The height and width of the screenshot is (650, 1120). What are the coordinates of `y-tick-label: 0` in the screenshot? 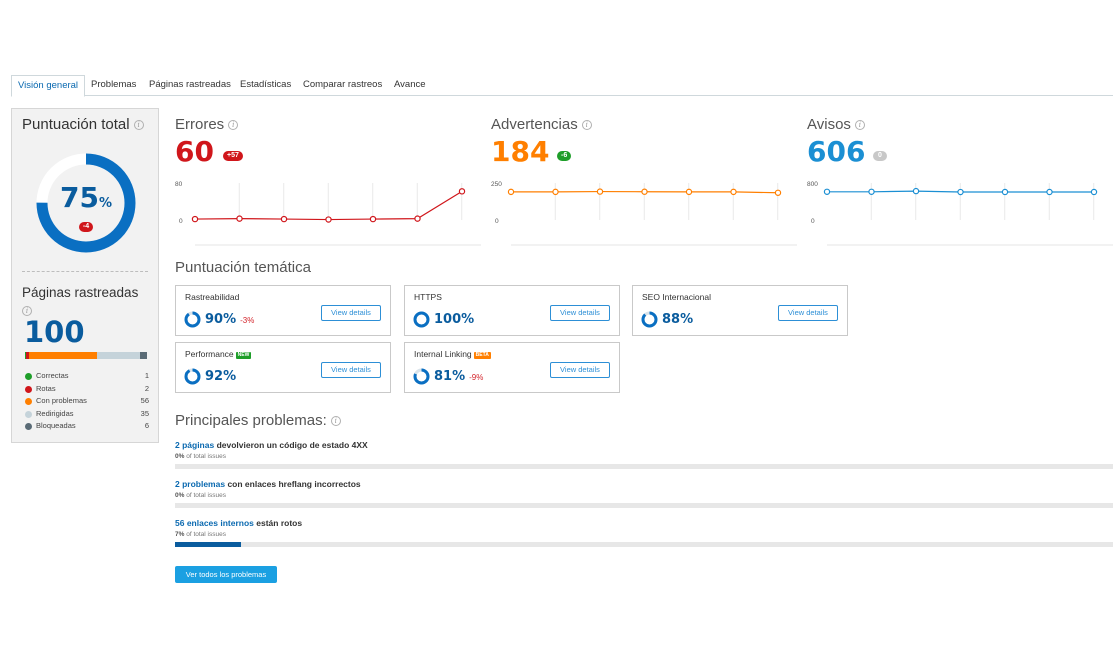 It's located at (181, 221).